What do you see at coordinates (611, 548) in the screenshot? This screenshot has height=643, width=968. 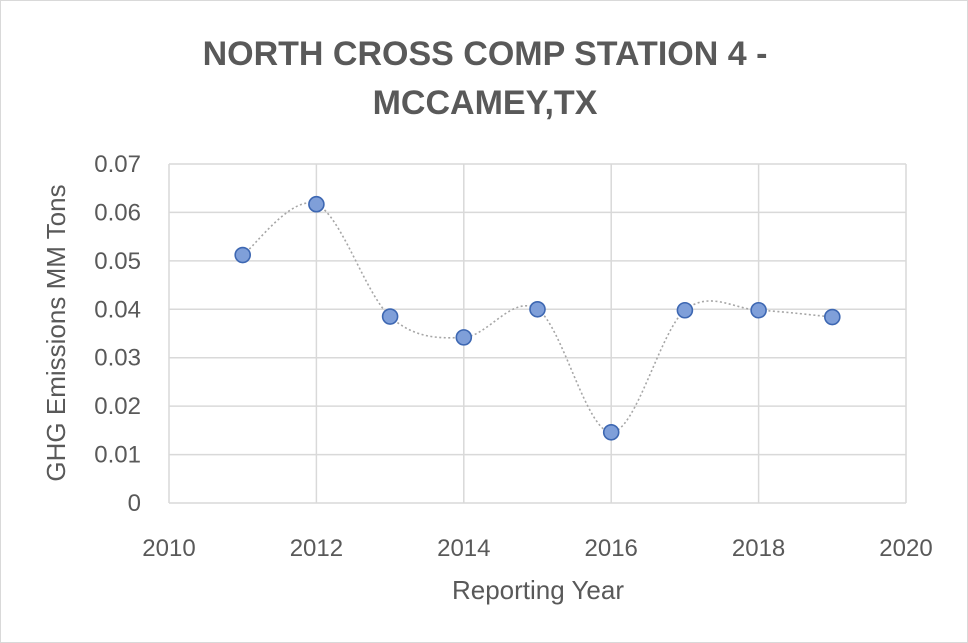 I see `x-tick-label: 2016` at bounding box center [611, 548].